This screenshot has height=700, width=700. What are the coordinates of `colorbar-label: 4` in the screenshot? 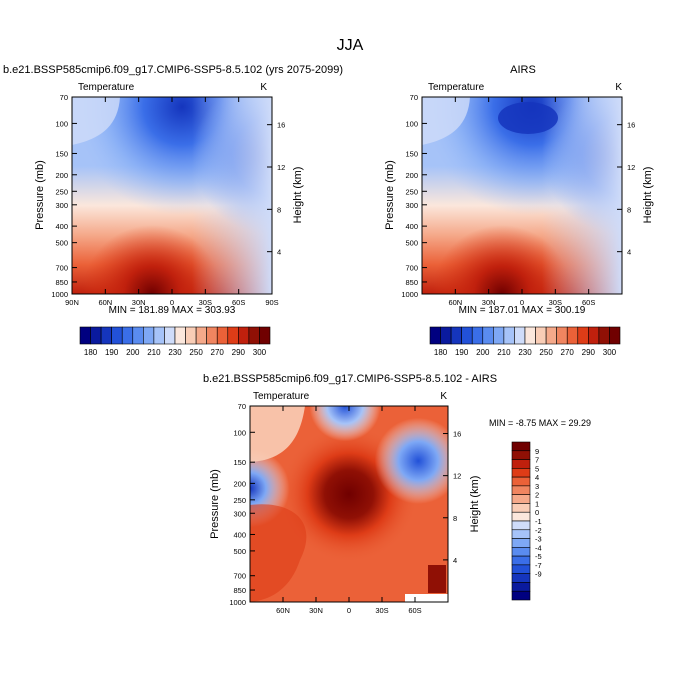 It's located at (537, 477).